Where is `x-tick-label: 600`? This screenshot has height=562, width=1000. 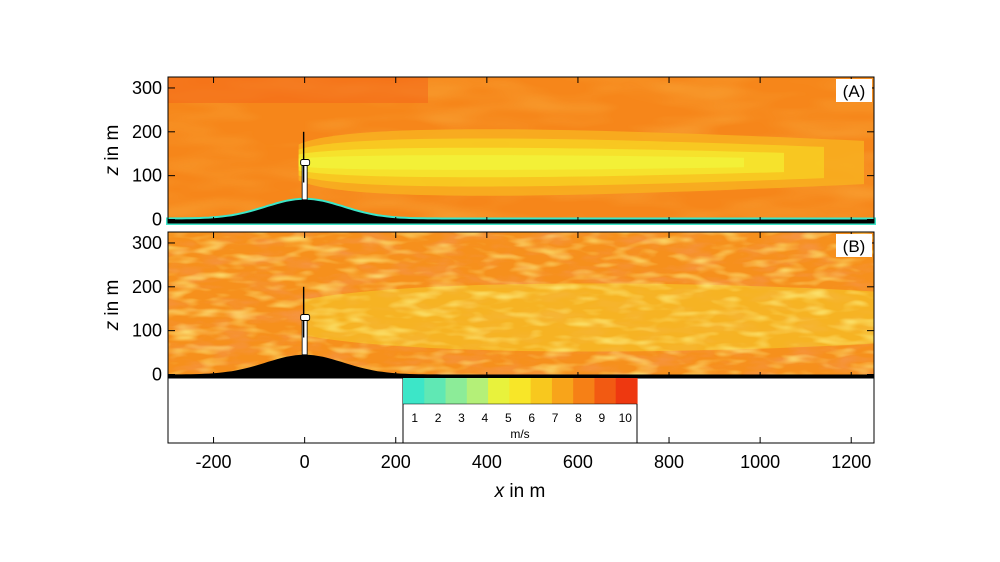 x-tick-label: 600 is located at coordinates (578, 462).